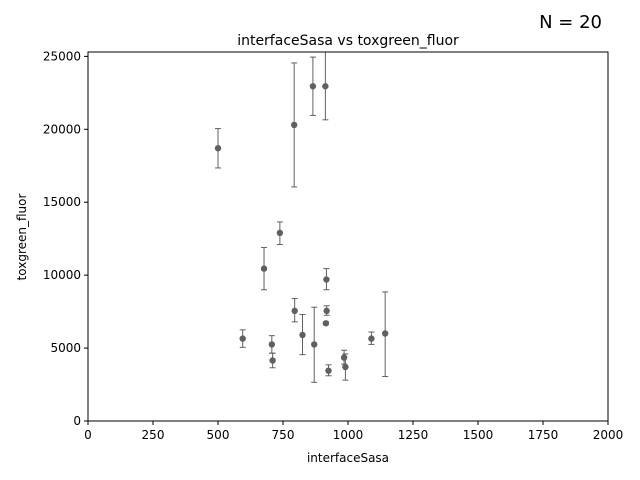 The width and height of the screenshot is (640, 480). What do you see at coordinates (88, 435) in the screenshot?
I see `x-tick-label: 0` at bounding box center [88, 435].